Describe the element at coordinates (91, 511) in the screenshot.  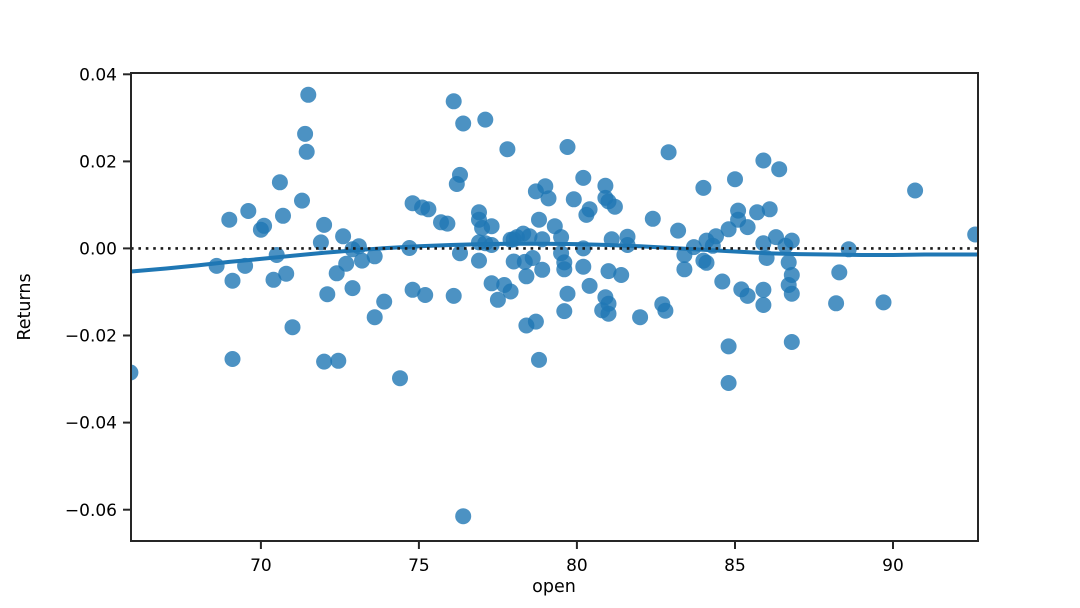
I see `y-tick-label: −0.06` at that location.